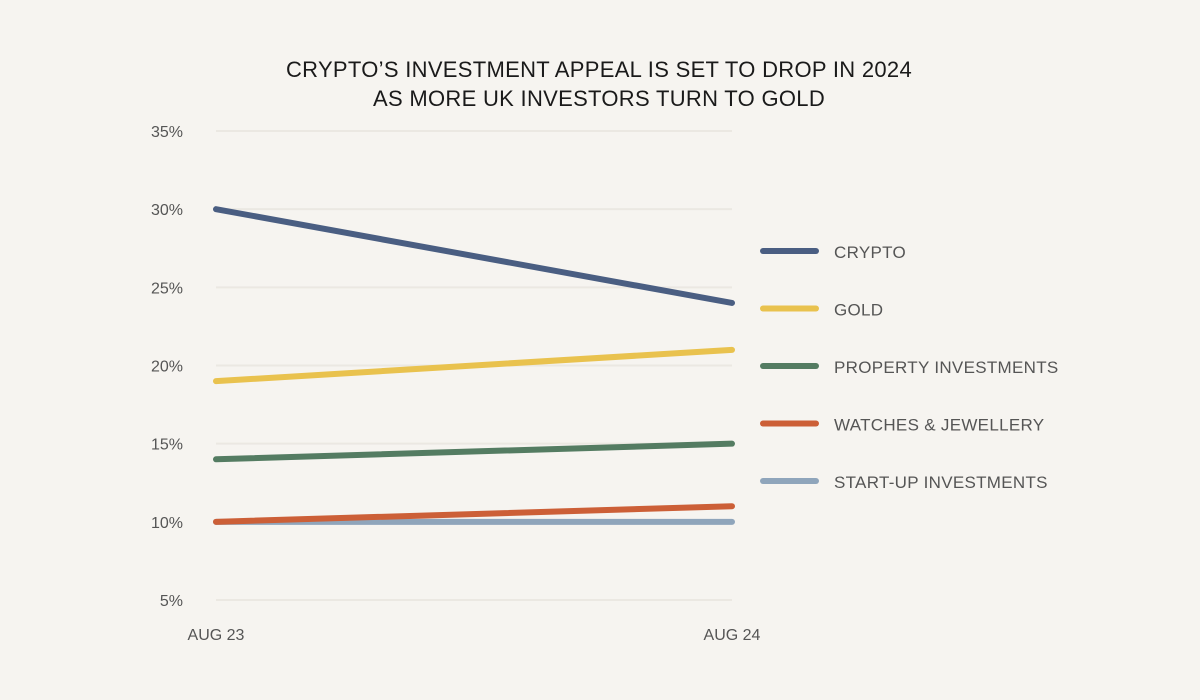  I want to click on legend-label: GOLD, so click(858, 310).